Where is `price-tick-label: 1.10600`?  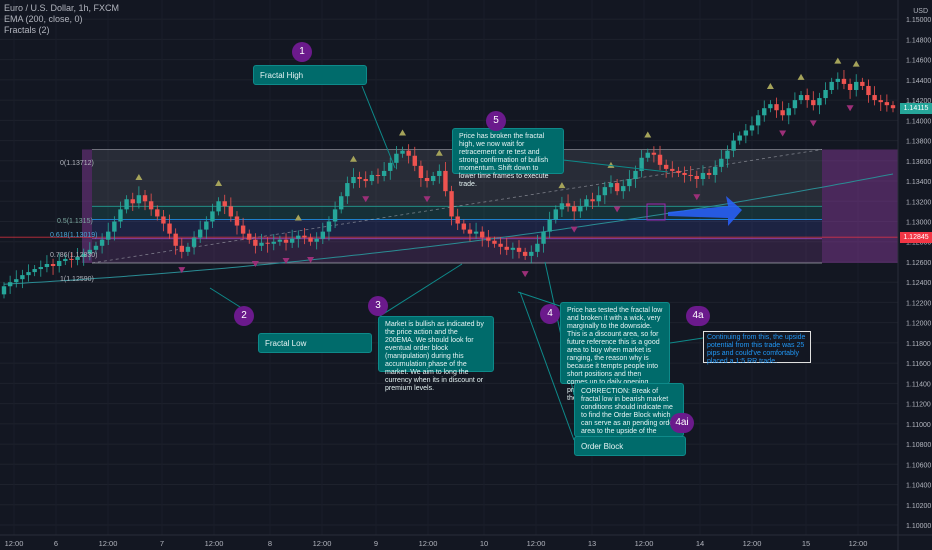
price-tick-label: 1.10600 is located at coordinates (918, 465).